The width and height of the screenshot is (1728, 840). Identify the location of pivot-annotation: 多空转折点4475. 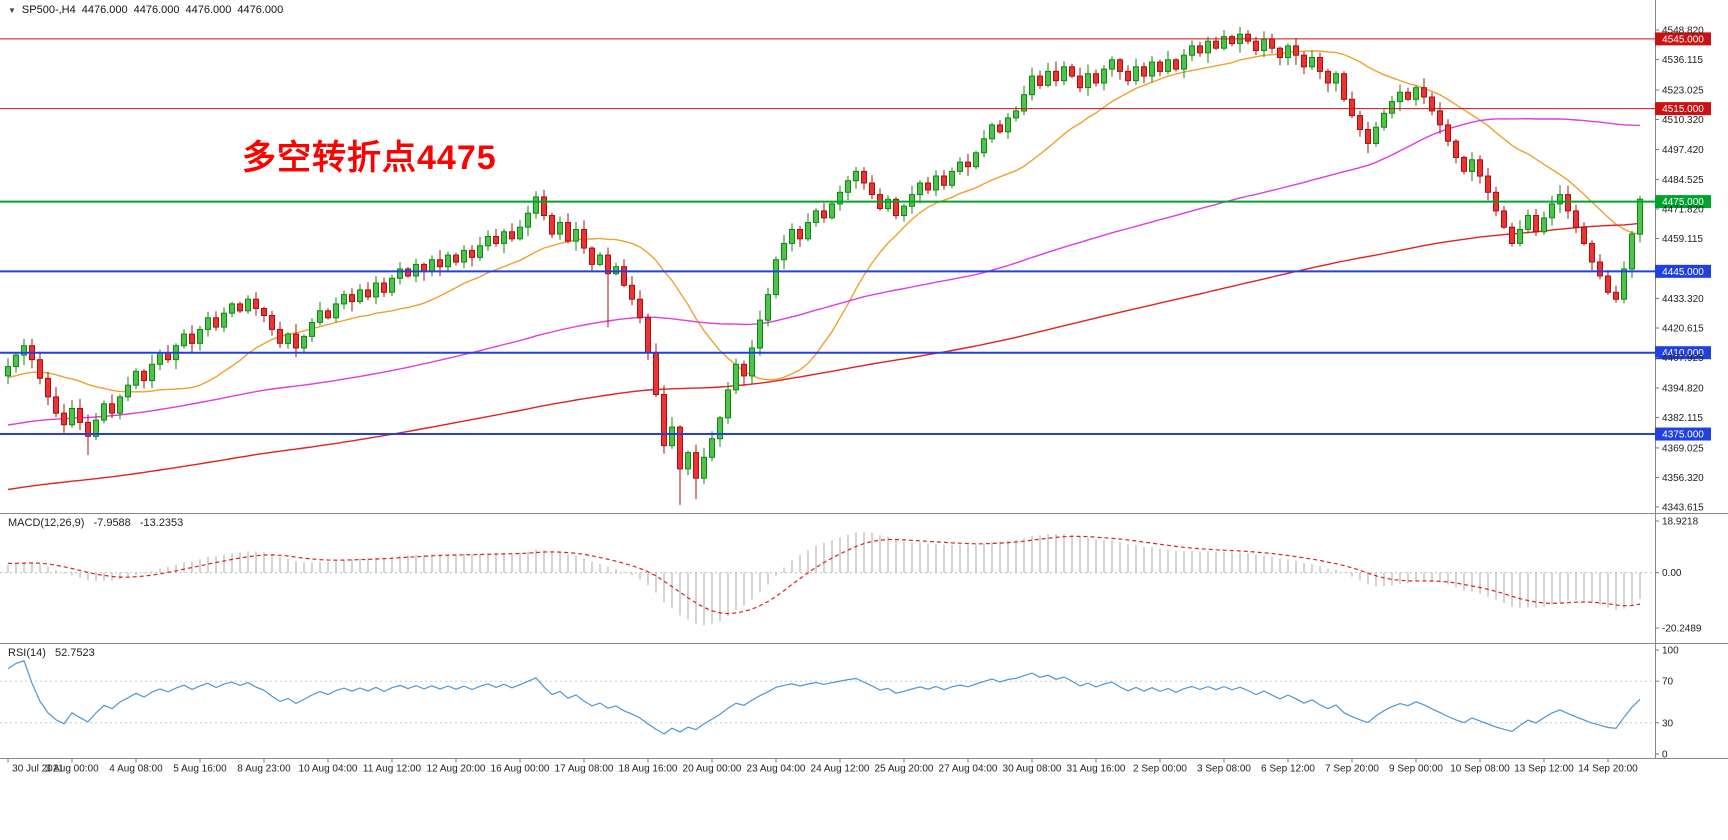
(369, 158).